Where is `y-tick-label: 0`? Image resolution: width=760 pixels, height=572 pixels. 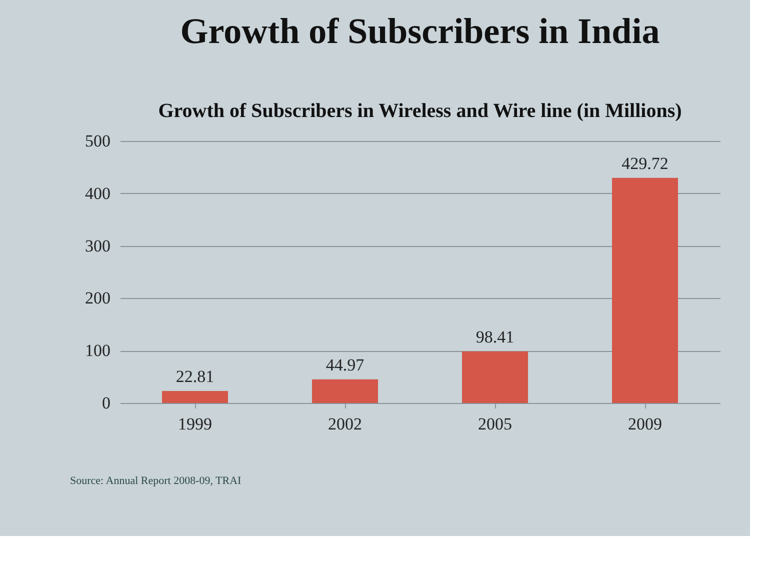 y-tick-label: 0 is located at coordinates (106, 403).